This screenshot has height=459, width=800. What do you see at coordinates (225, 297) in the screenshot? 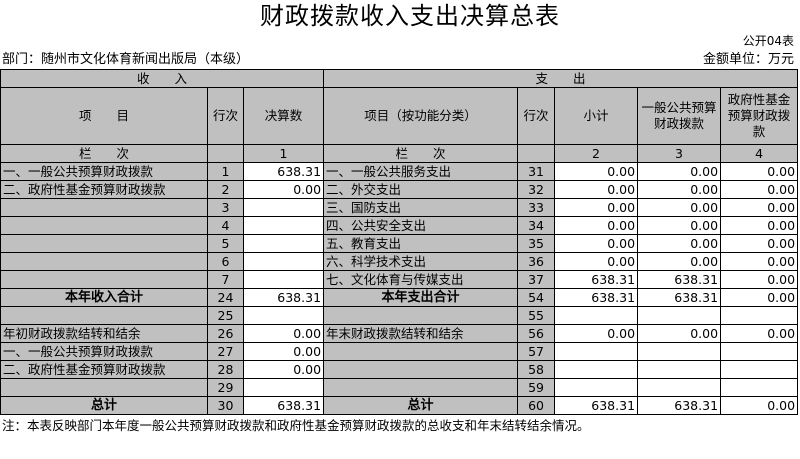
I see `income-row-no: 24` at bounding box center [225, 297].